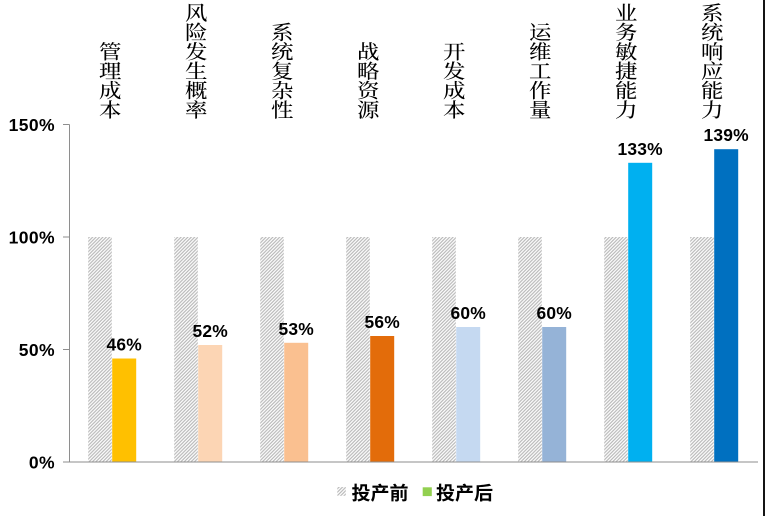 The width and height of the screenshot is (766, 516). Describe the element at coordinates (295, 329) in the screenshot. I see `svg-text: 53%` at that location.